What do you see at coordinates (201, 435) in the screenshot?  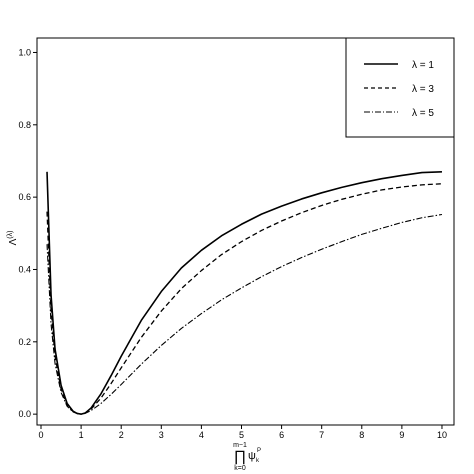 I see `x-tick-label: 4` at bounding box center [201, 435].